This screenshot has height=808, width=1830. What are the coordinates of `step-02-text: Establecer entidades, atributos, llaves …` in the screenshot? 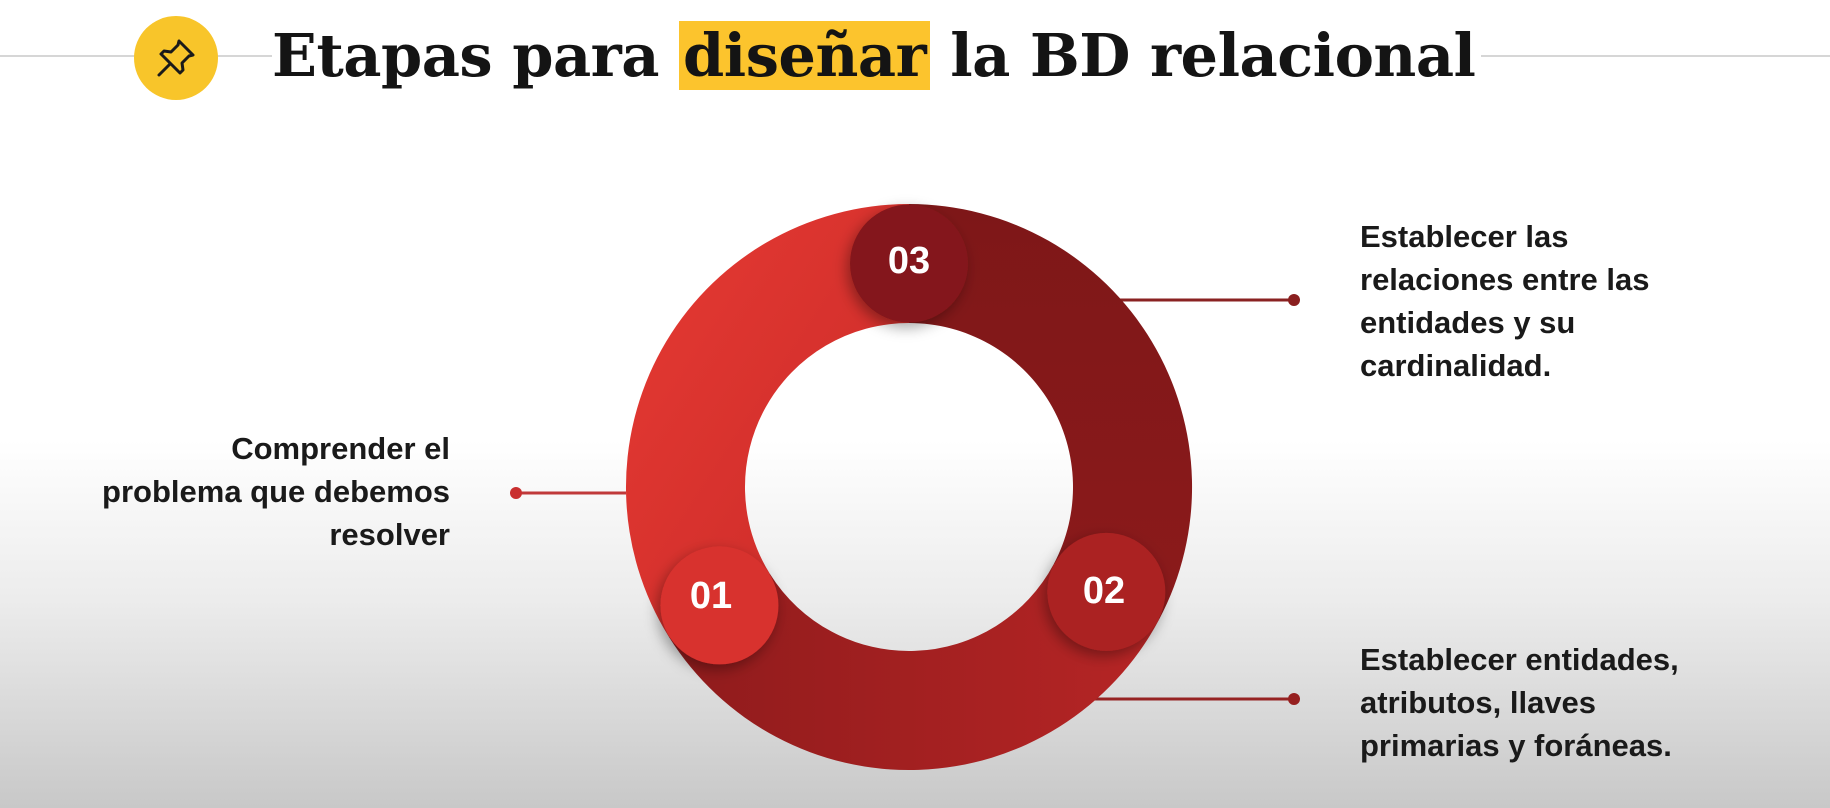 It's located at (1580, 702).